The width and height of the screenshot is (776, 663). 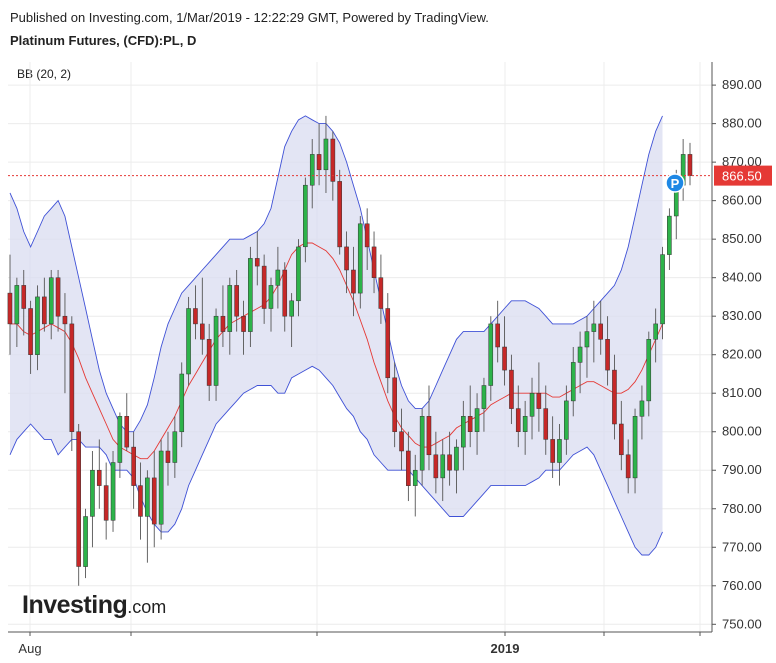 What do you see at coordinates (742, 315) in the screenshot?
I see `price-tick-label: 830.00` at bounding box center [742, 315].